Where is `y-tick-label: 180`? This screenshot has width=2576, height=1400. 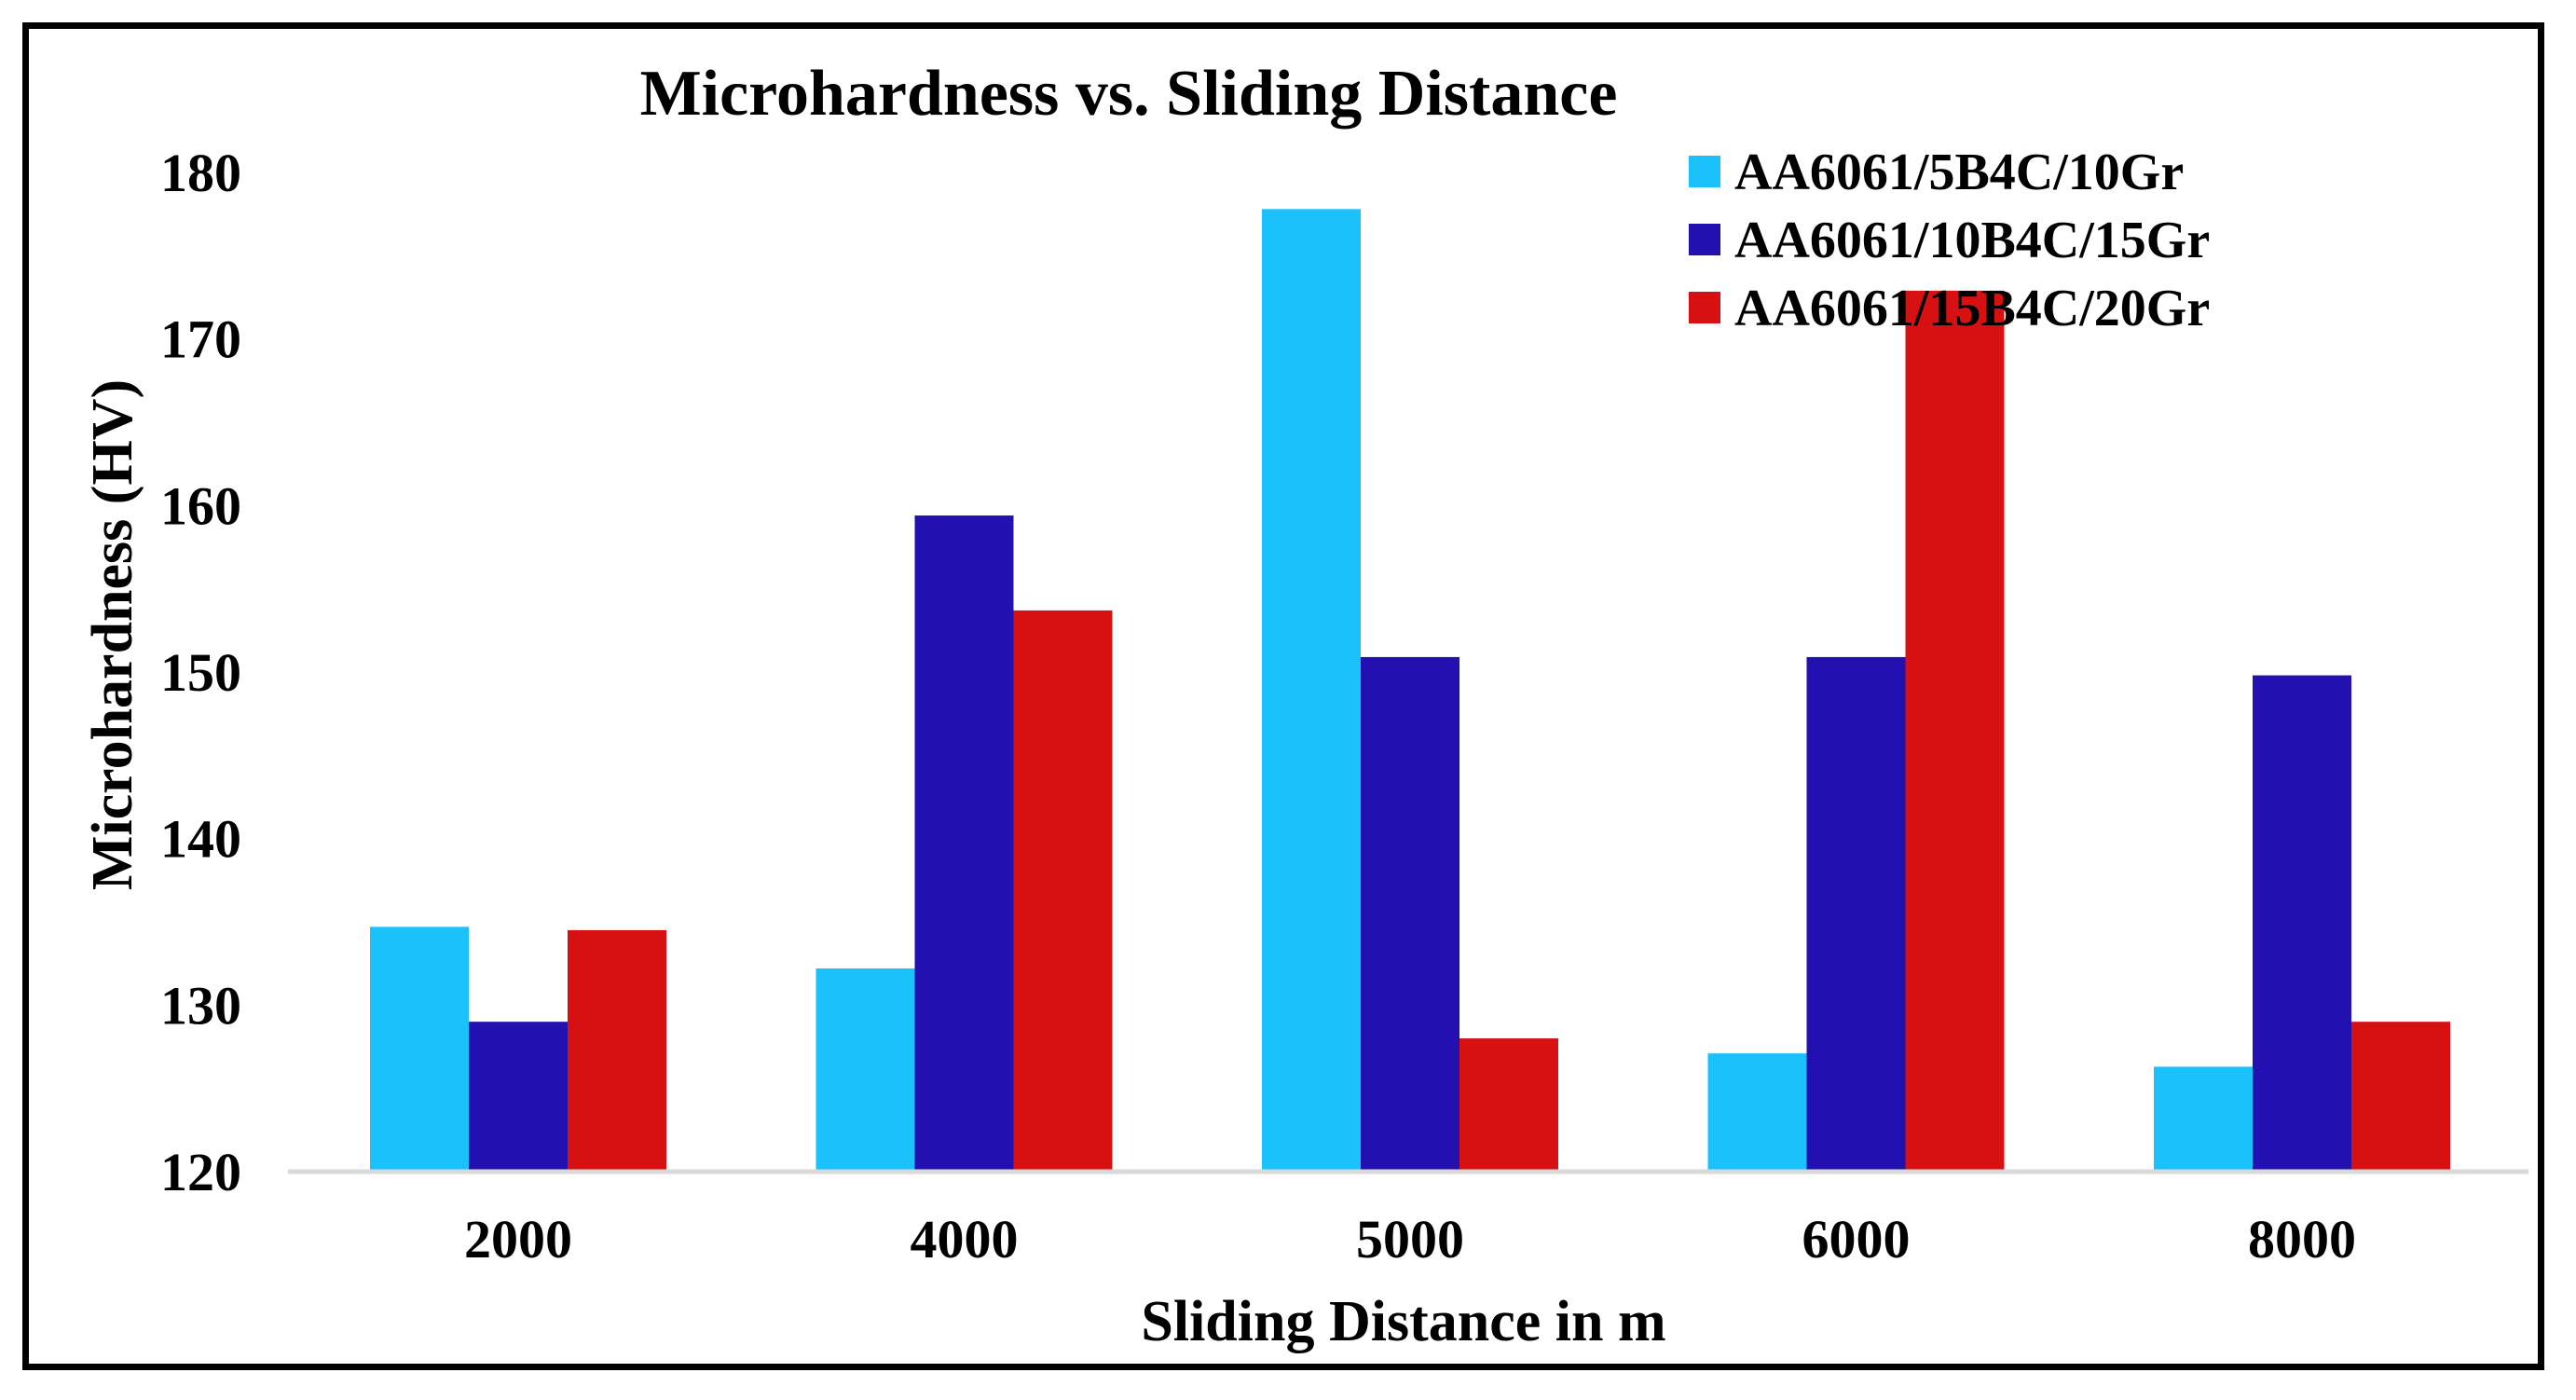
y-tick-label: 180 is located at coordinates (200, 173).